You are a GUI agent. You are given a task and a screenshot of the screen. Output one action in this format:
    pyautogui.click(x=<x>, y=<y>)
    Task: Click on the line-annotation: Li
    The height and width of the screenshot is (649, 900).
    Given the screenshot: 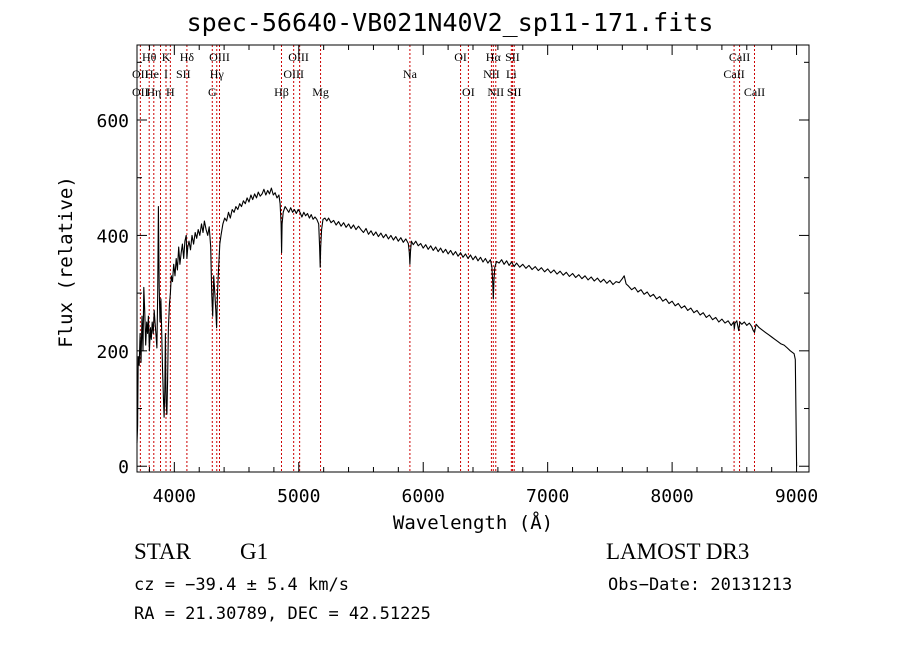 What is the action you would take?
    pyautogui.click(x=511, y=74)
    